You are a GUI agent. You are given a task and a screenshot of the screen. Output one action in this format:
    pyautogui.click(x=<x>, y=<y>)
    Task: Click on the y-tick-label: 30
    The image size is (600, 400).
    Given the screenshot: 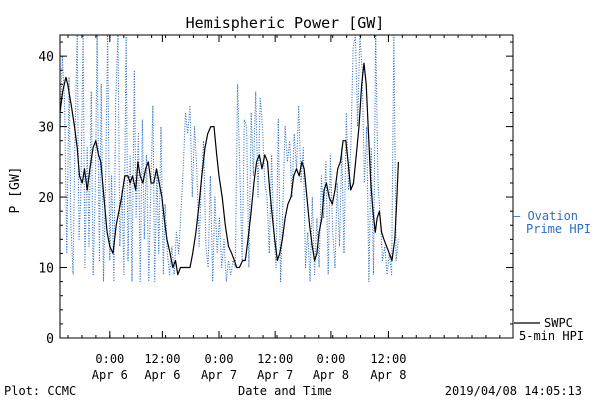 What is the action you would take?
    pyautogui.click(x=46, y=128)
    